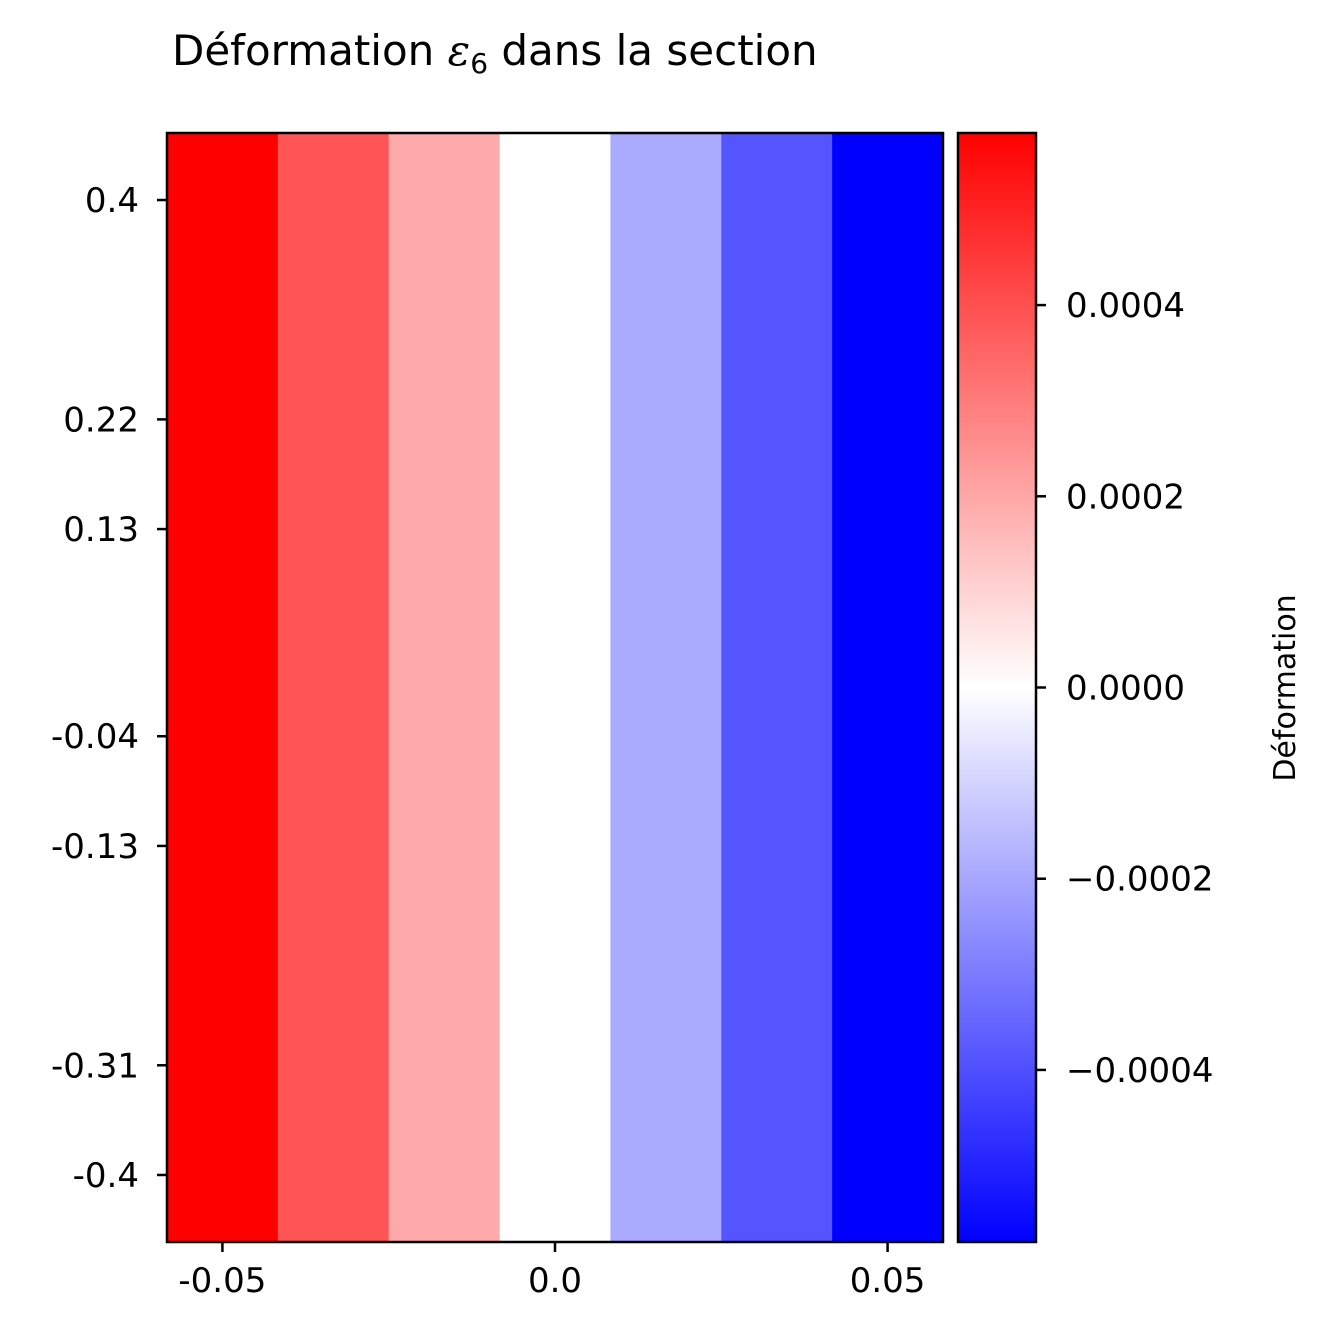 Image resolution: width=1332 pixels, height=1342 pixels. I want to click on colorbar-tick-label-2: 0.0002, so click(1125, 497).